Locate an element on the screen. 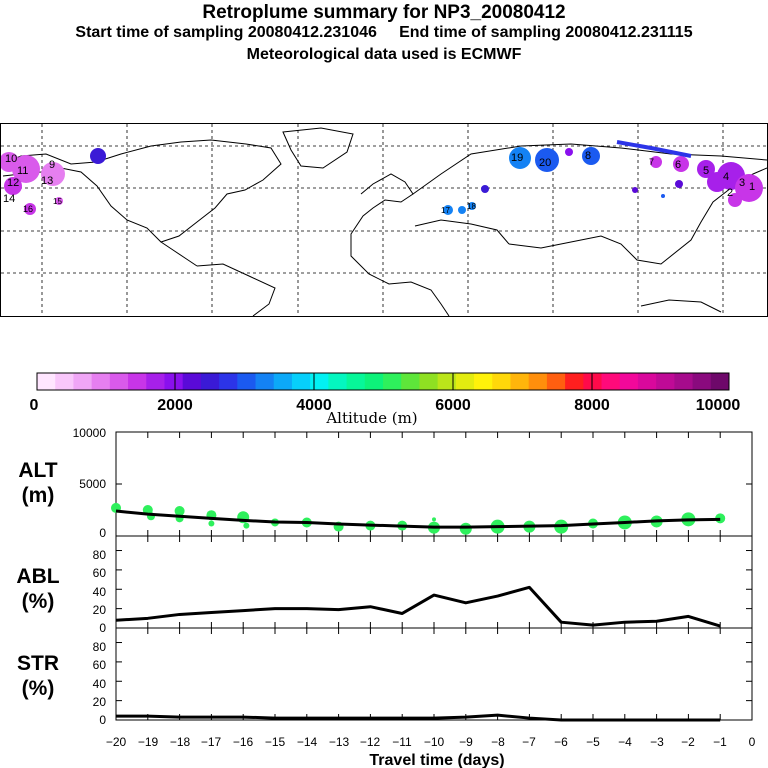  colorbar-tick-label: 0 is located at coordinates (34, 405).